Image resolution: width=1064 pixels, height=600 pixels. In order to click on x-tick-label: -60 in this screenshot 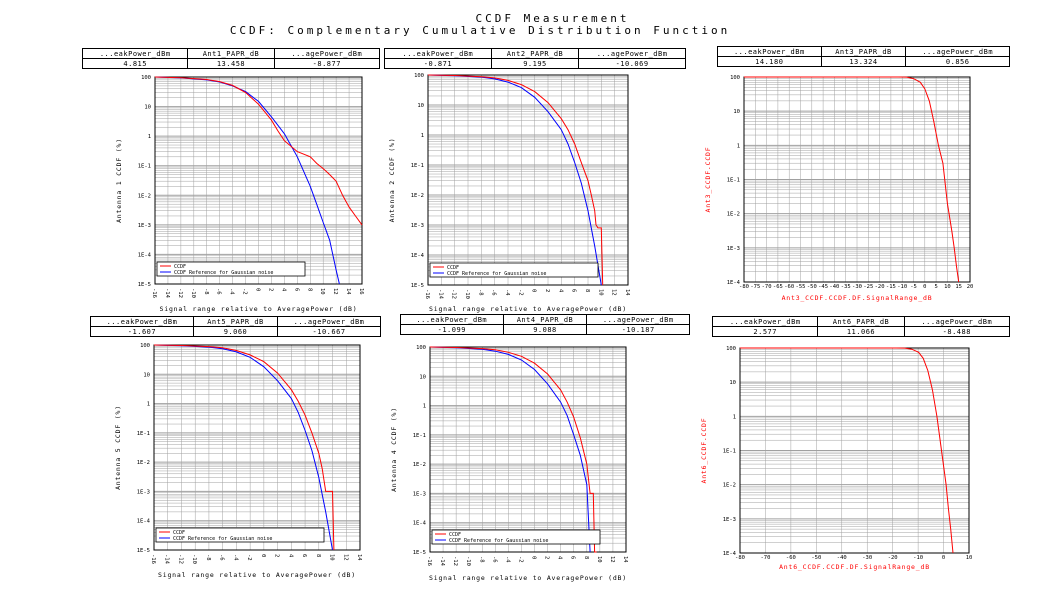, I will do `click(791, 558)`.